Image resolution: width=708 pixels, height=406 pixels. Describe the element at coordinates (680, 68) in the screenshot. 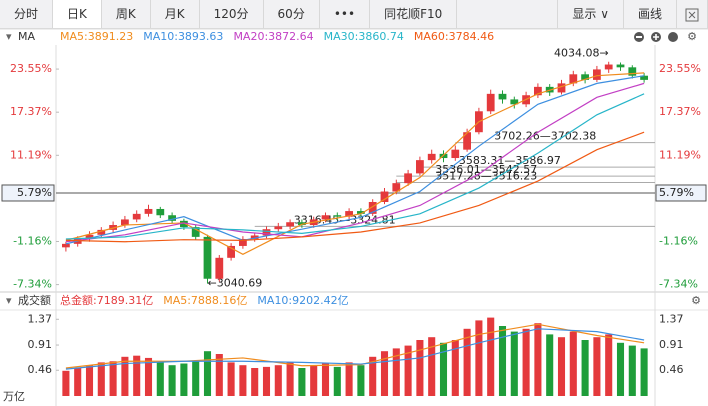

I see `y-tick-label: 23.55%` at that location.